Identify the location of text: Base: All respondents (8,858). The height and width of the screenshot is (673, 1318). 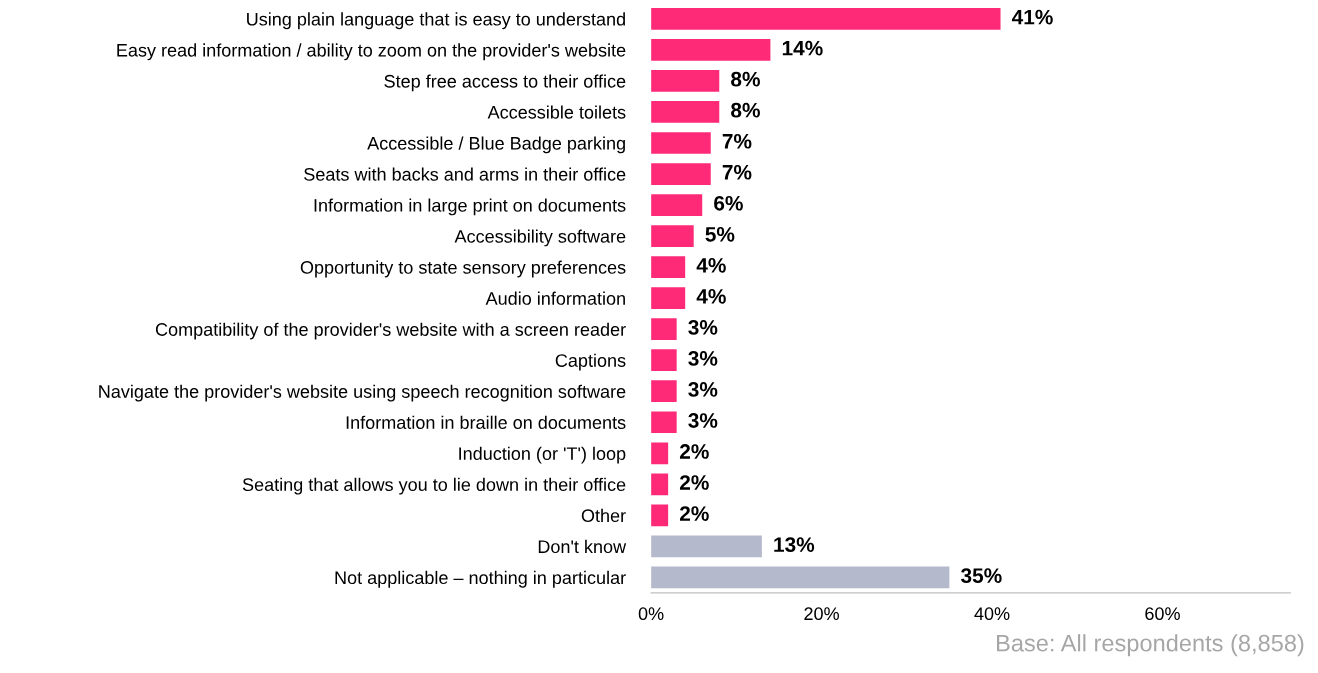
(1150, 645).